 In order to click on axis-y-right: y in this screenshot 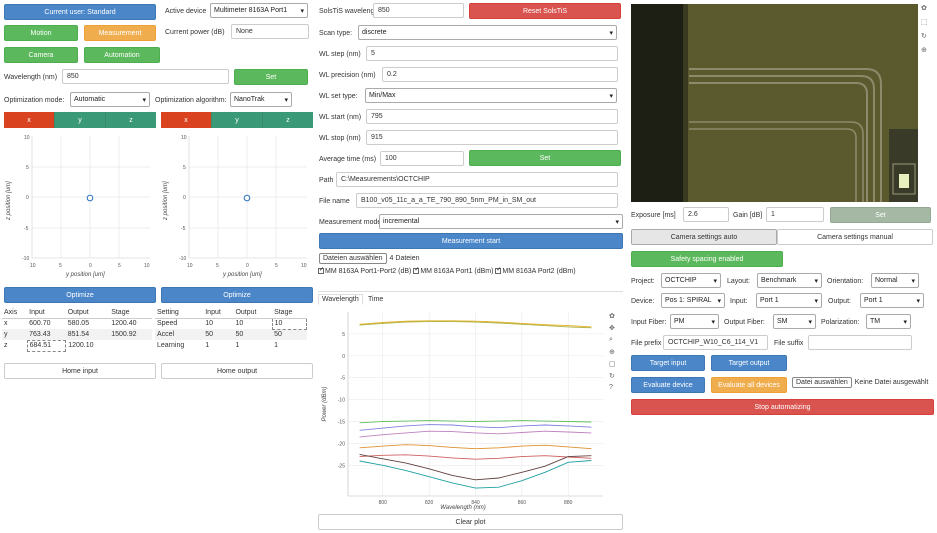, I will do `click(237, 120)`.